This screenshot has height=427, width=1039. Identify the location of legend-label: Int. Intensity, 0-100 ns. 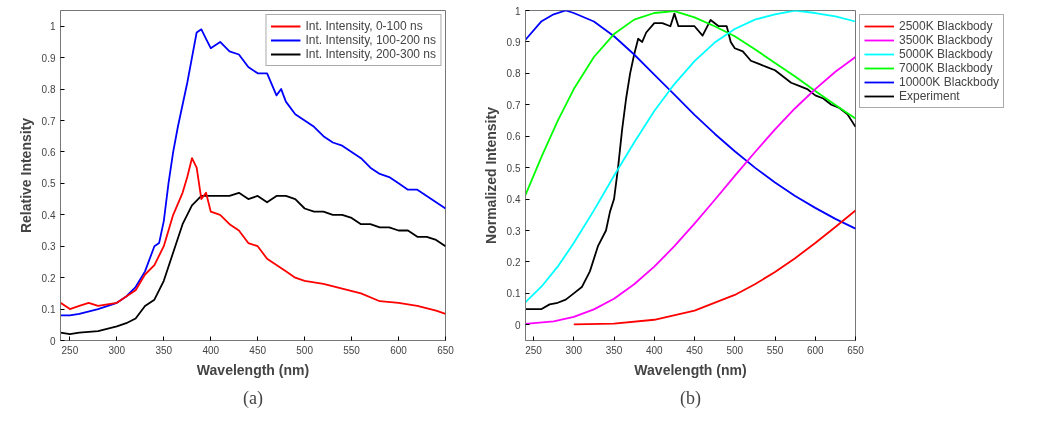
(364, 26).